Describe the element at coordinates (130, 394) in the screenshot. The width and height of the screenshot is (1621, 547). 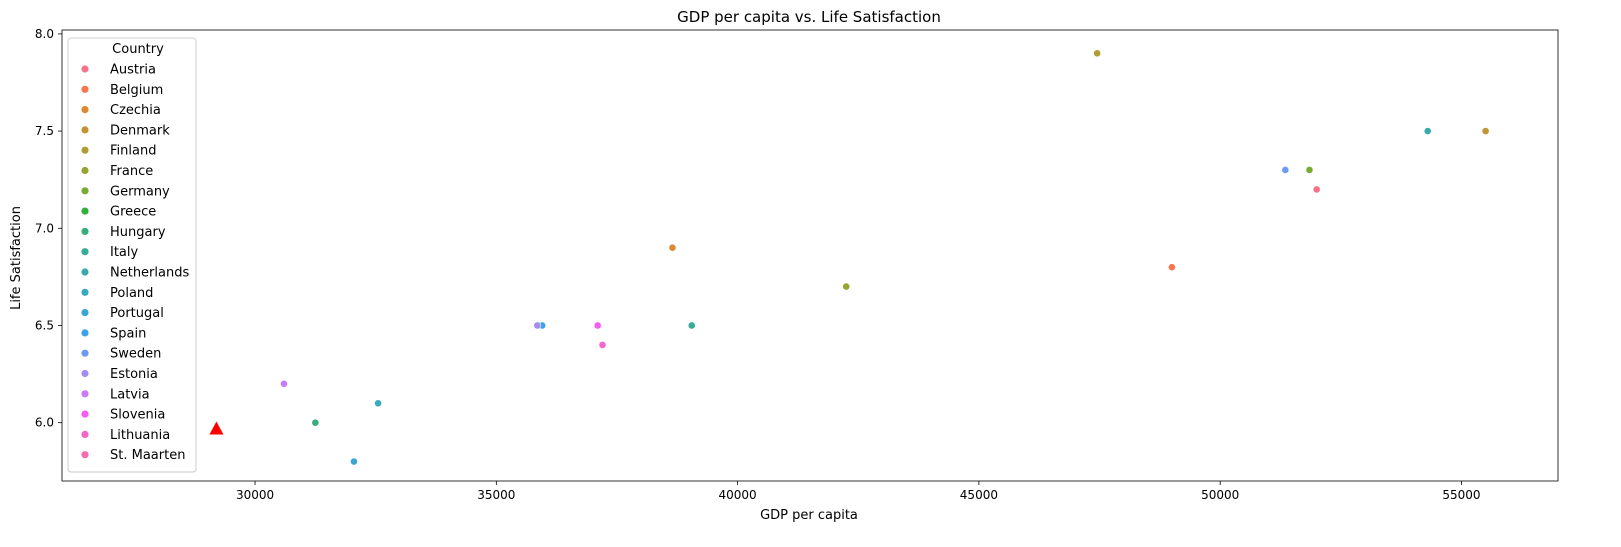
I see `legend-label: Latvia` at that location.